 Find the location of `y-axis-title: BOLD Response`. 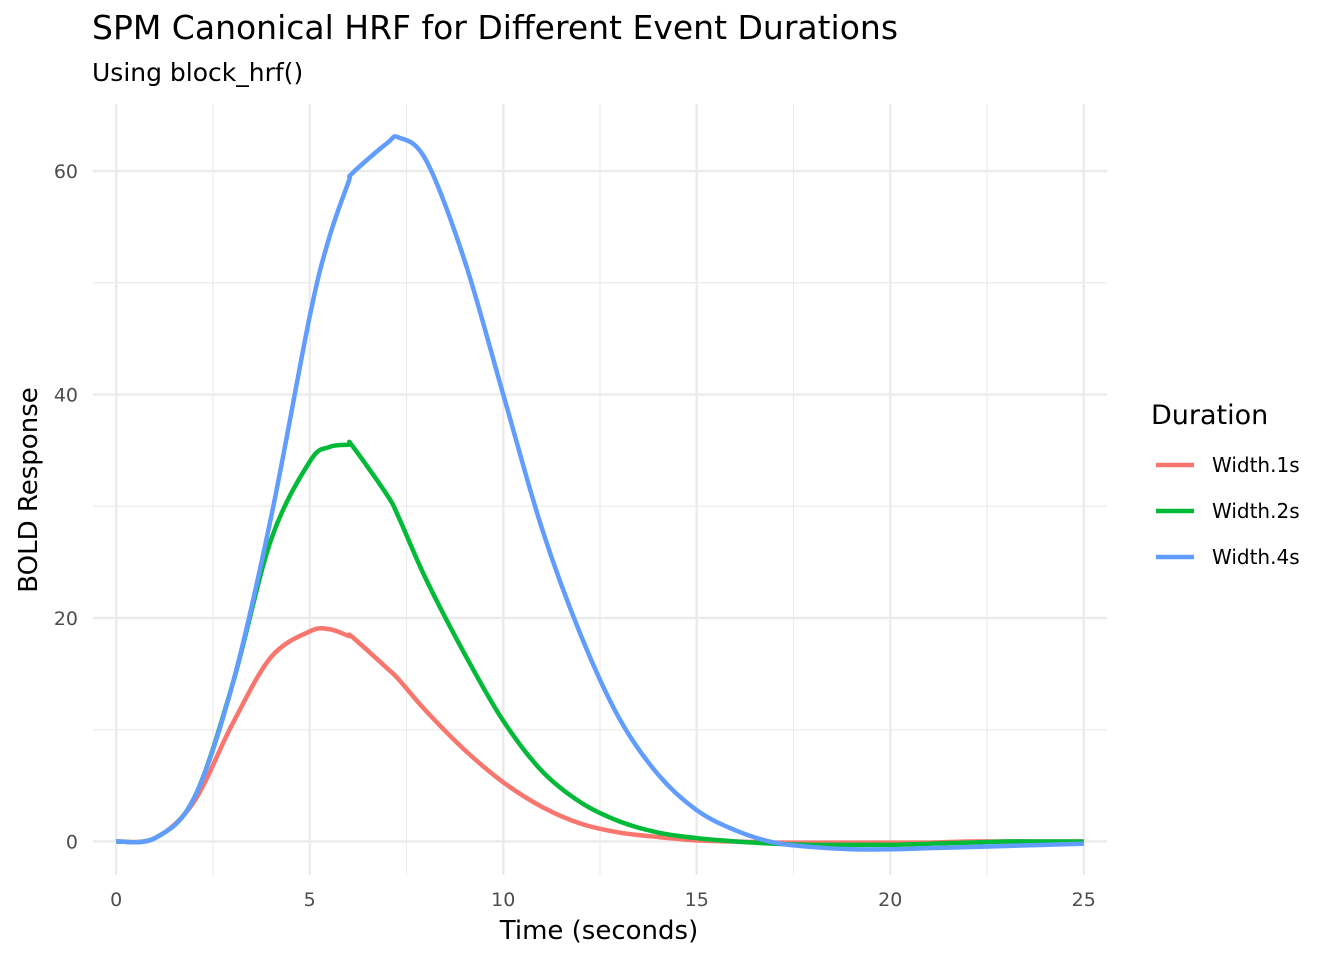

y-axis-title: BOLD Response is located at coordinates (29, 490).